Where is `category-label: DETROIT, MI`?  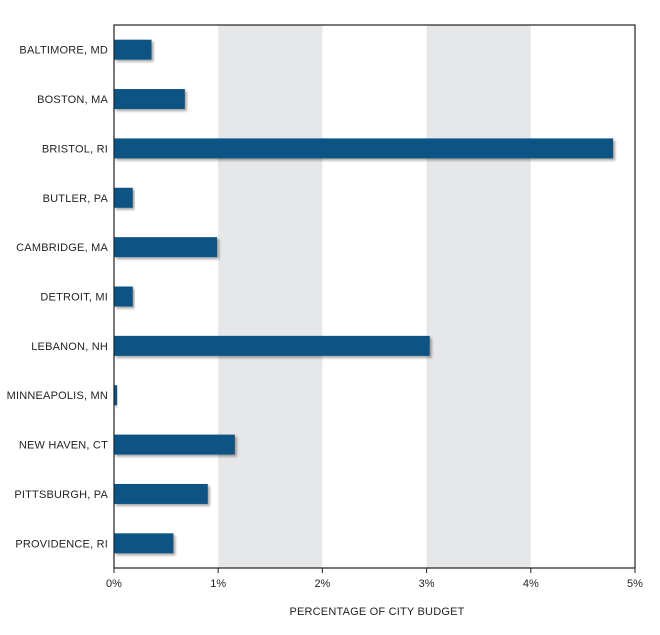 category-label: DETROIT, MI is located at coordinates (74, 298).